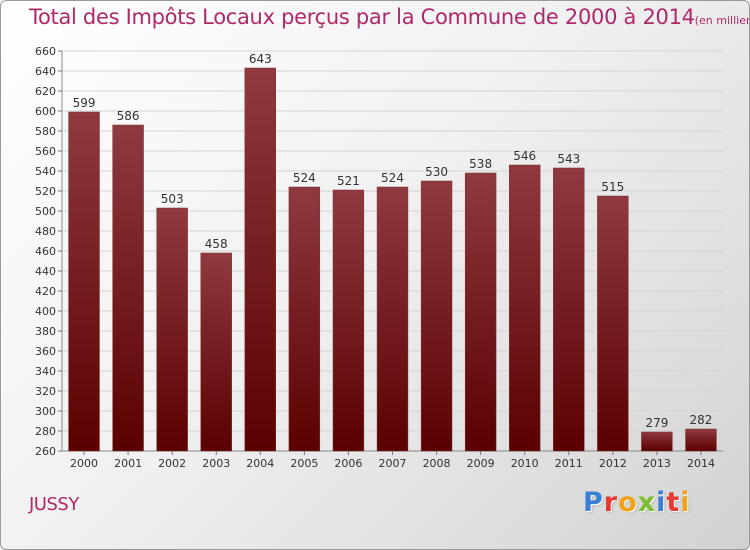 The height and width of the screenshot is (550, 750). What do you see at coordinates (260, 59) in the screenshot?
I see `bar-value-label: 643` at bounding box center [260, 59].